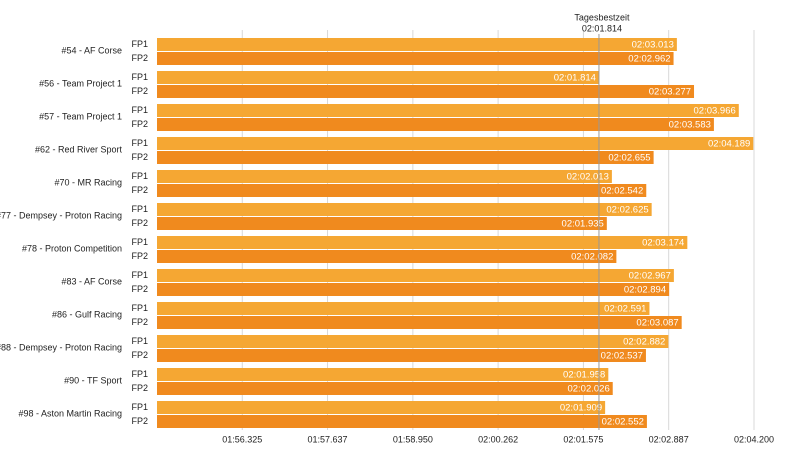 Image resolution: width=800 pixels, height=461 pixels. Describe the element at coordinates (754, 439) in the screenshot. I see `x-tick-label: 02:04.200` at that location.